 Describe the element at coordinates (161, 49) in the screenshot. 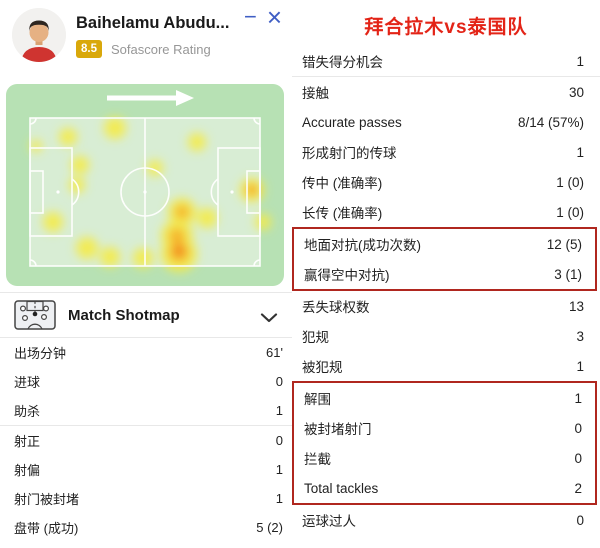

I see `rating-label: Sofascore Rating` at that location.